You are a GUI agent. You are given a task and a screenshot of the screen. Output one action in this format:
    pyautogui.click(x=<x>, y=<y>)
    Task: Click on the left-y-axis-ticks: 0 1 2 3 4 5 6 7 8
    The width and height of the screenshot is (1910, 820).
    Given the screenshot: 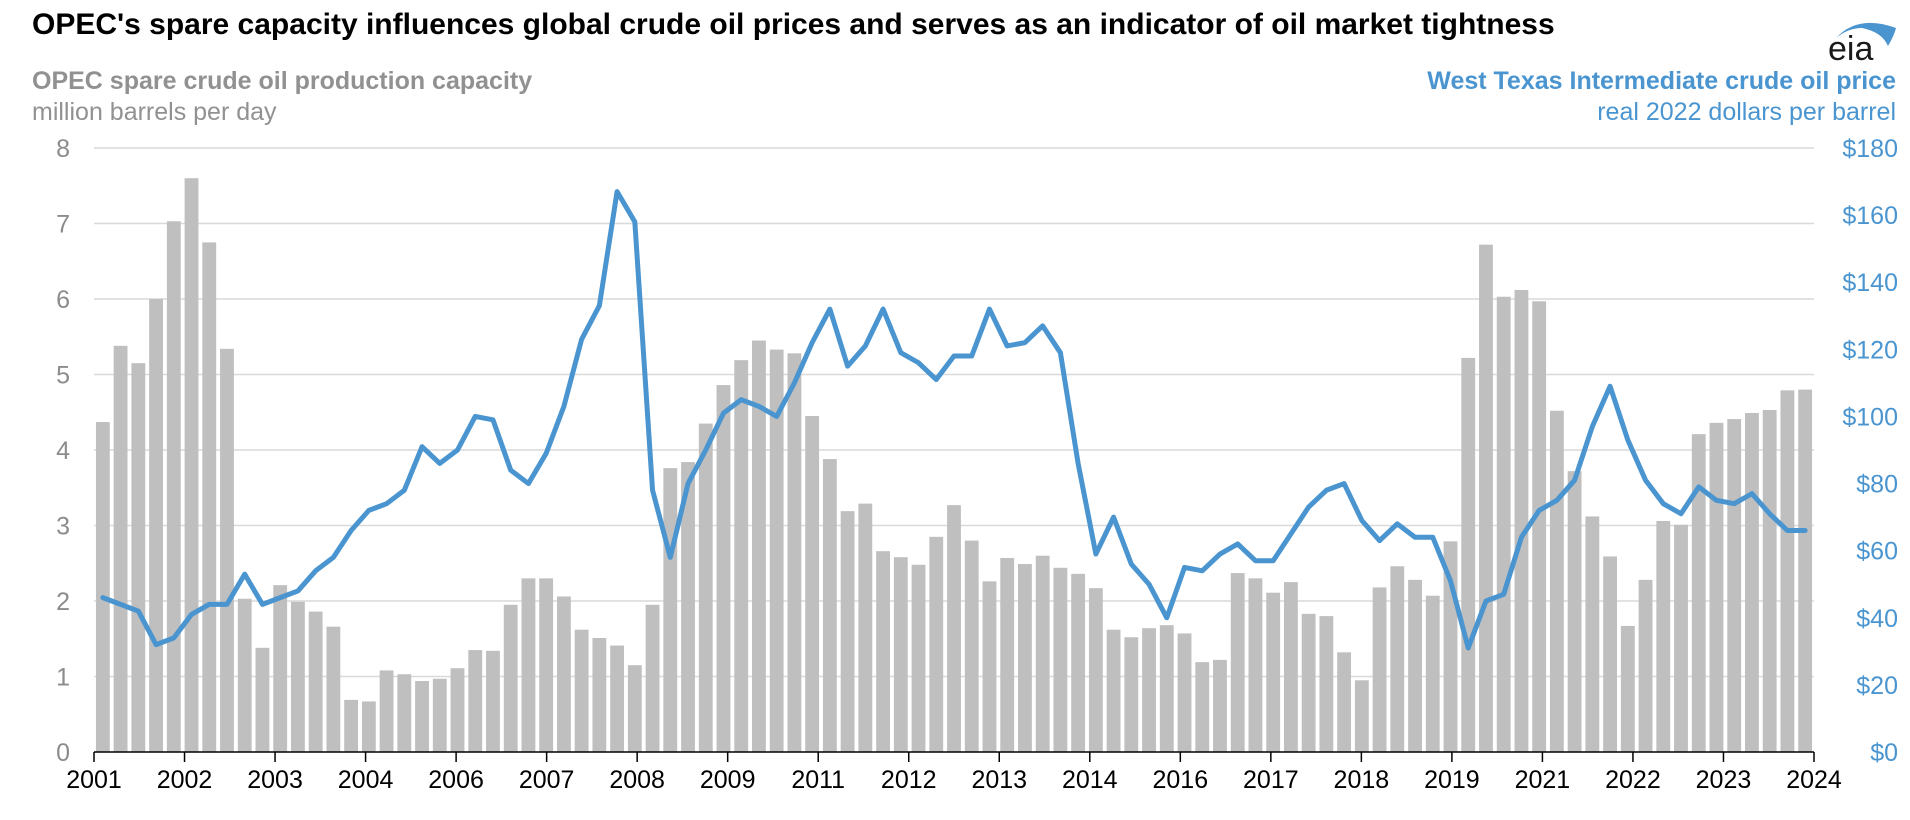 What is the action you would take?
    pyautogui.click(x=63, y=451)
    